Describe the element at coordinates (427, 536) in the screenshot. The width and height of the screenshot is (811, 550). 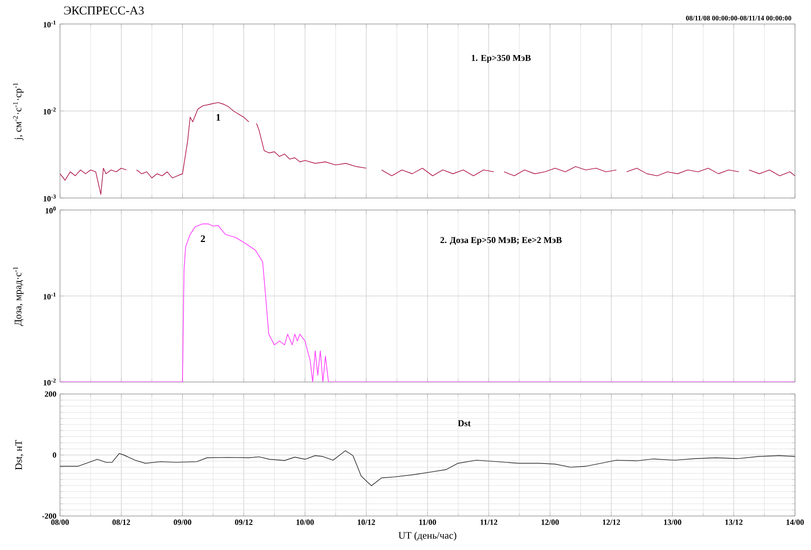
I see `x-axis-title: UT (день/час)` at that location.